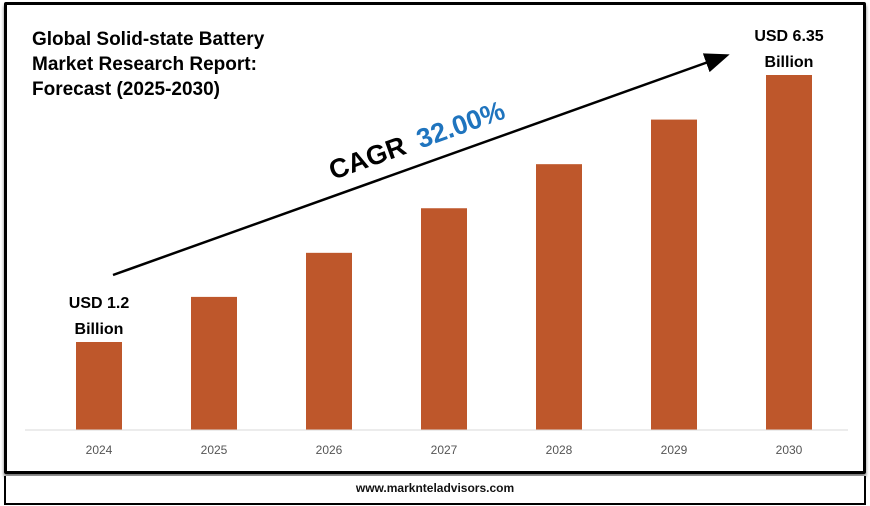 The width and height of the screenshot is (870, 506). What do you see at coordinates (460, 124) in the screenshot?
I see `cagr-value: 32.00%` at bounding box center [460, 124].